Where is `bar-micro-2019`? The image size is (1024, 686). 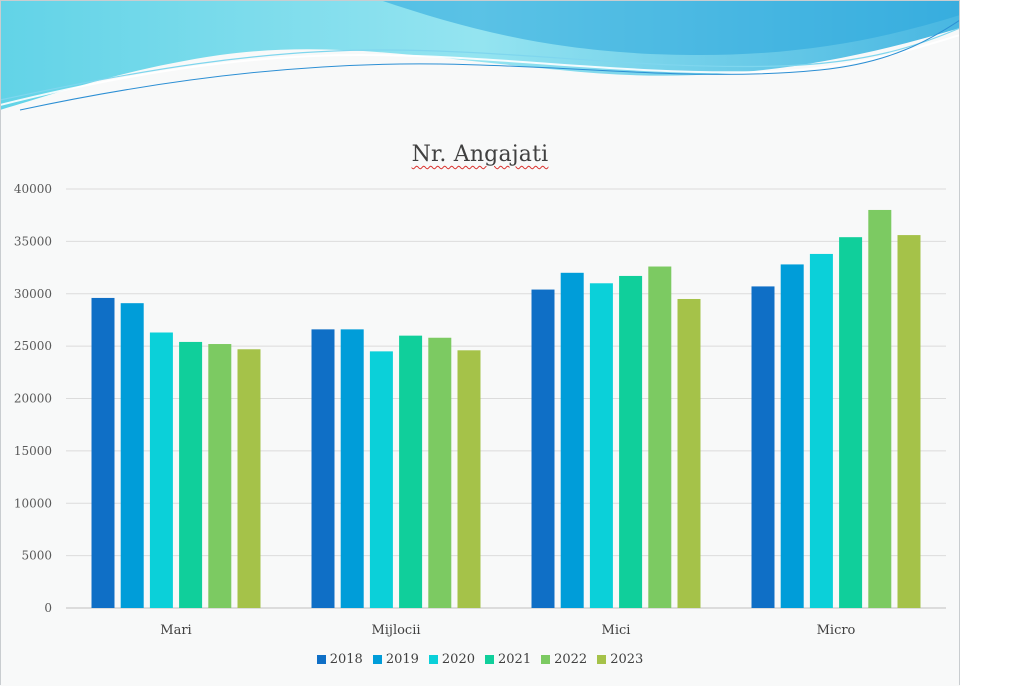 bar-micro-2019 is located at coordinates (792, 436).